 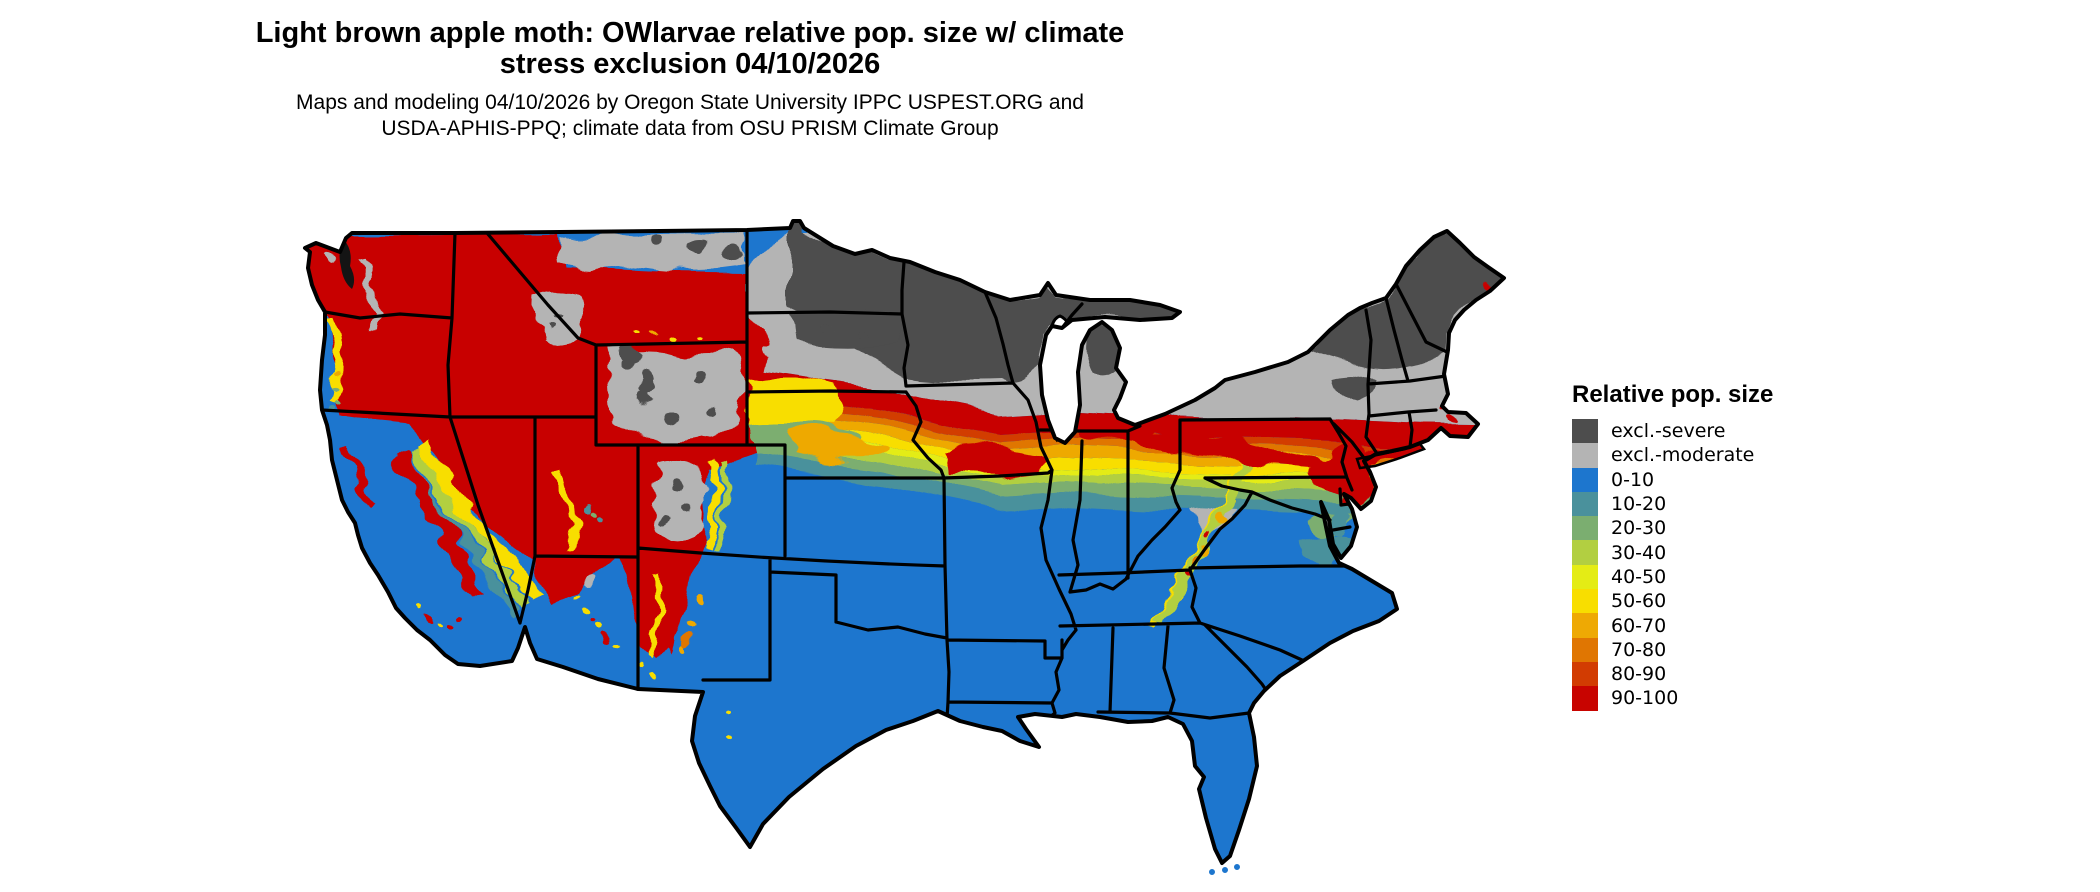 What do you see at coordinates (1702, 528) in the screenshot?
I see `legend-item: 20-30` at bounding box center [1702, 528].